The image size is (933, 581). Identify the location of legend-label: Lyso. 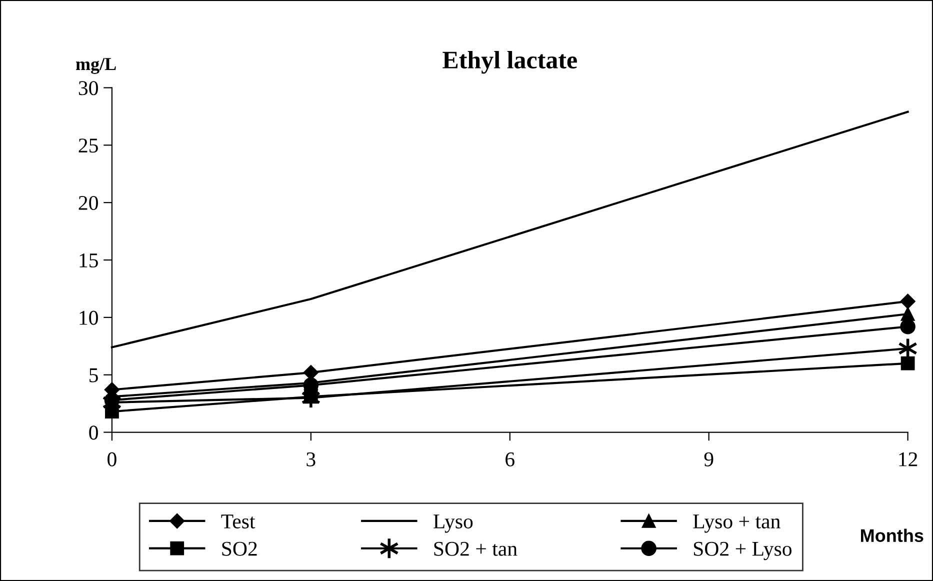
(453, 523).